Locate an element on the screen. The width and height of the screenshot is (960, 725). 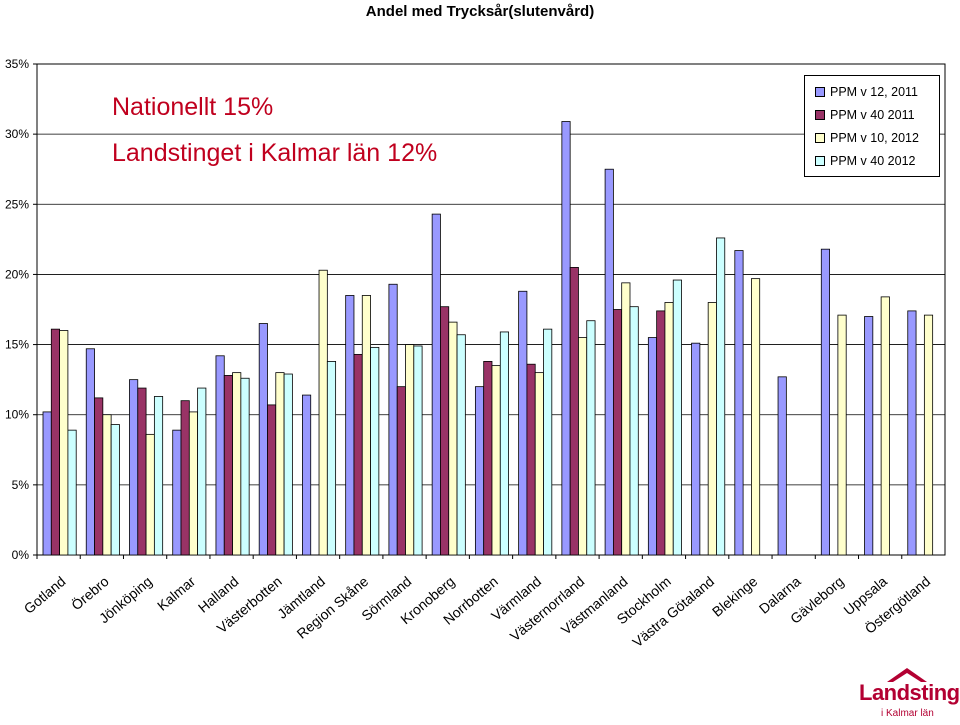
x-tick-label: Gotland is located at coordinates (45, 595).